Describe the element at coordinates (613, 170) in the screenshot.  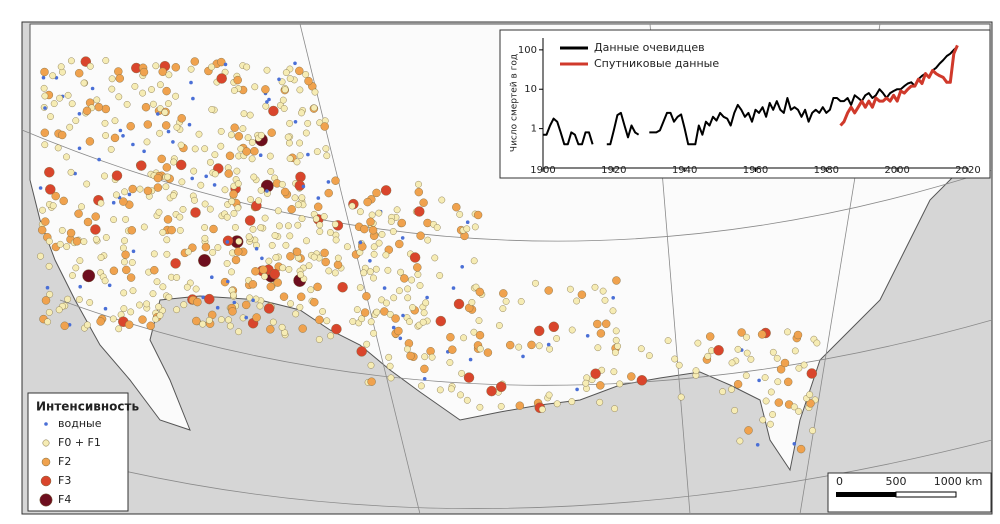
I see `x-tick-label: 1920` at that location.